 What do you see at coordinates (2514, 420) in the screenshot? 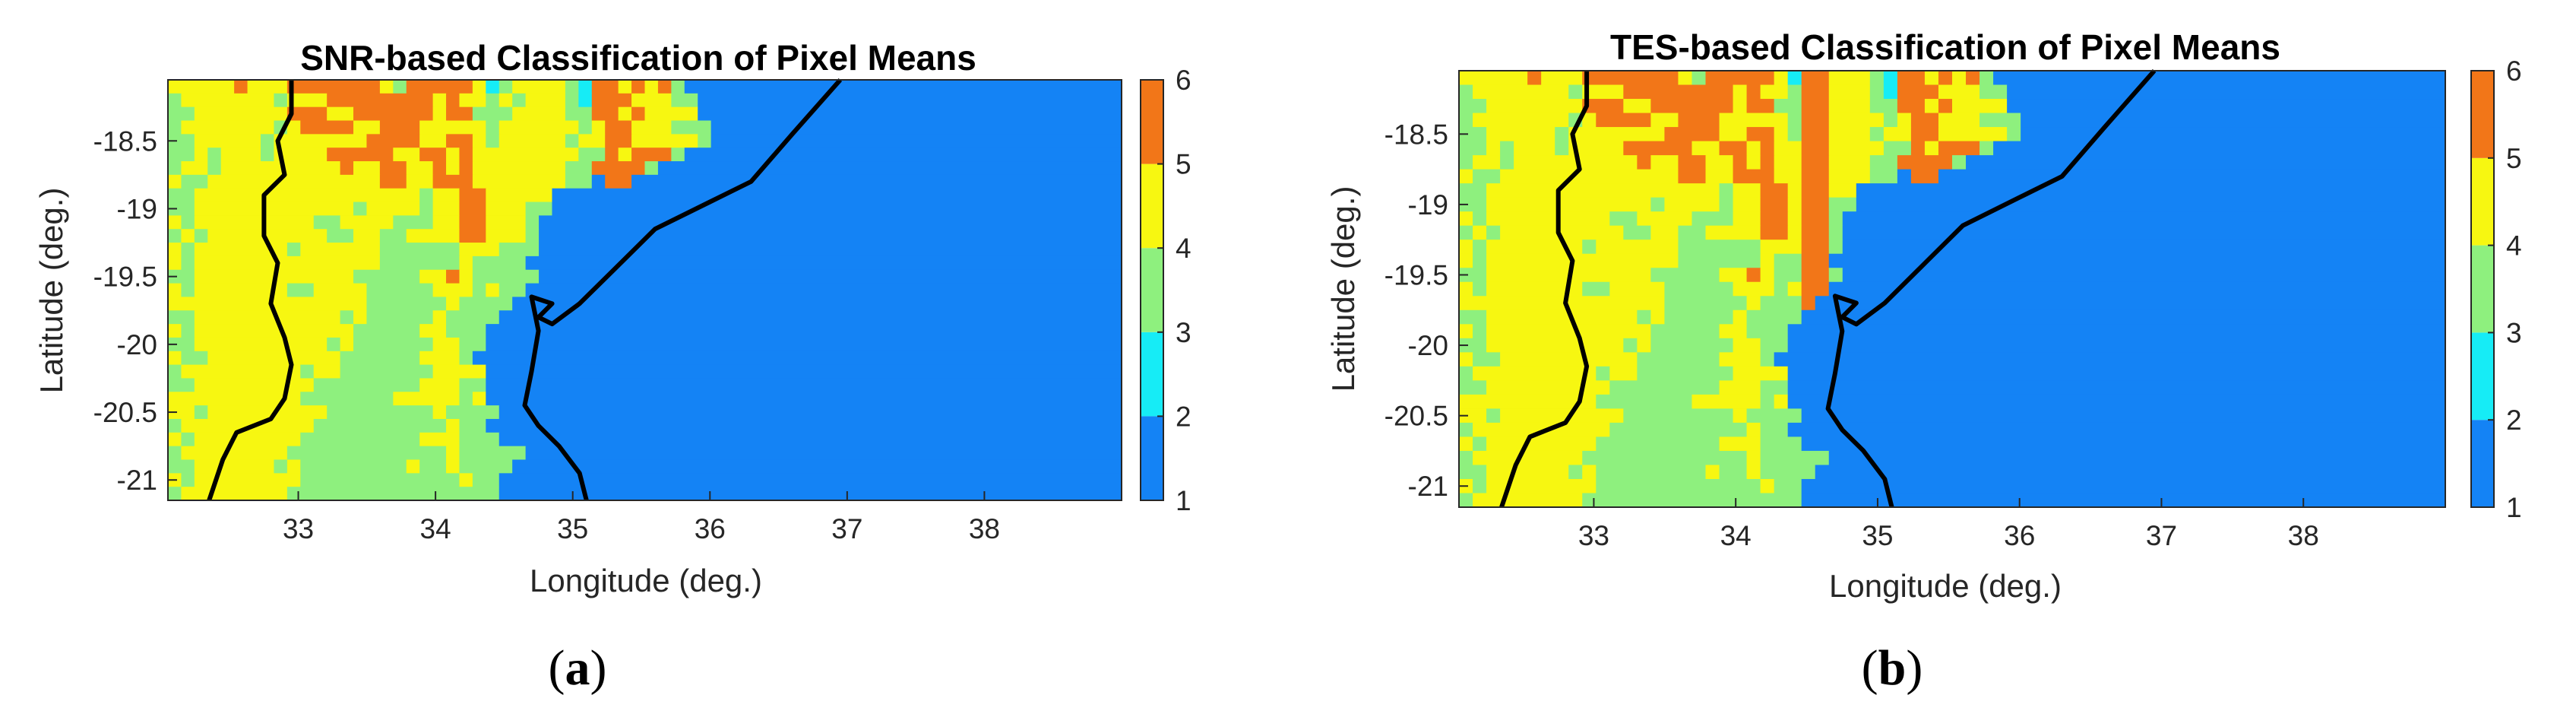
I see `colorbar-tick-label: 2` at bounding box center [2514, 420].